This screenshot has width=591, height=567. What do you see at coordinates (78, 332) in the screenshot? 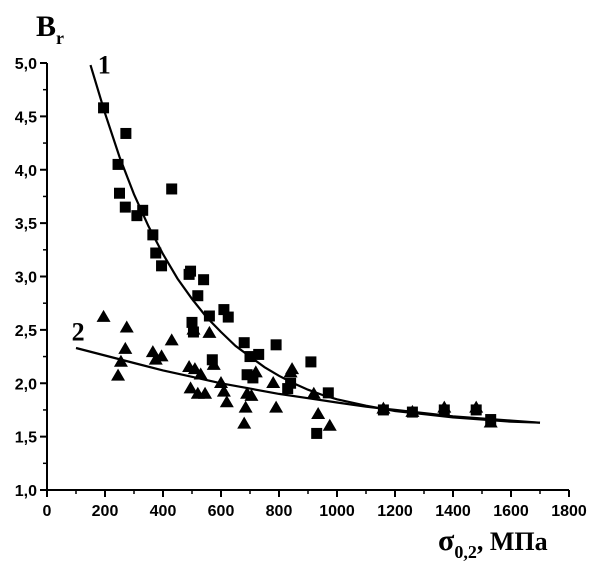
I see `curve-label-2: 2` at bounding box center [78, 332].